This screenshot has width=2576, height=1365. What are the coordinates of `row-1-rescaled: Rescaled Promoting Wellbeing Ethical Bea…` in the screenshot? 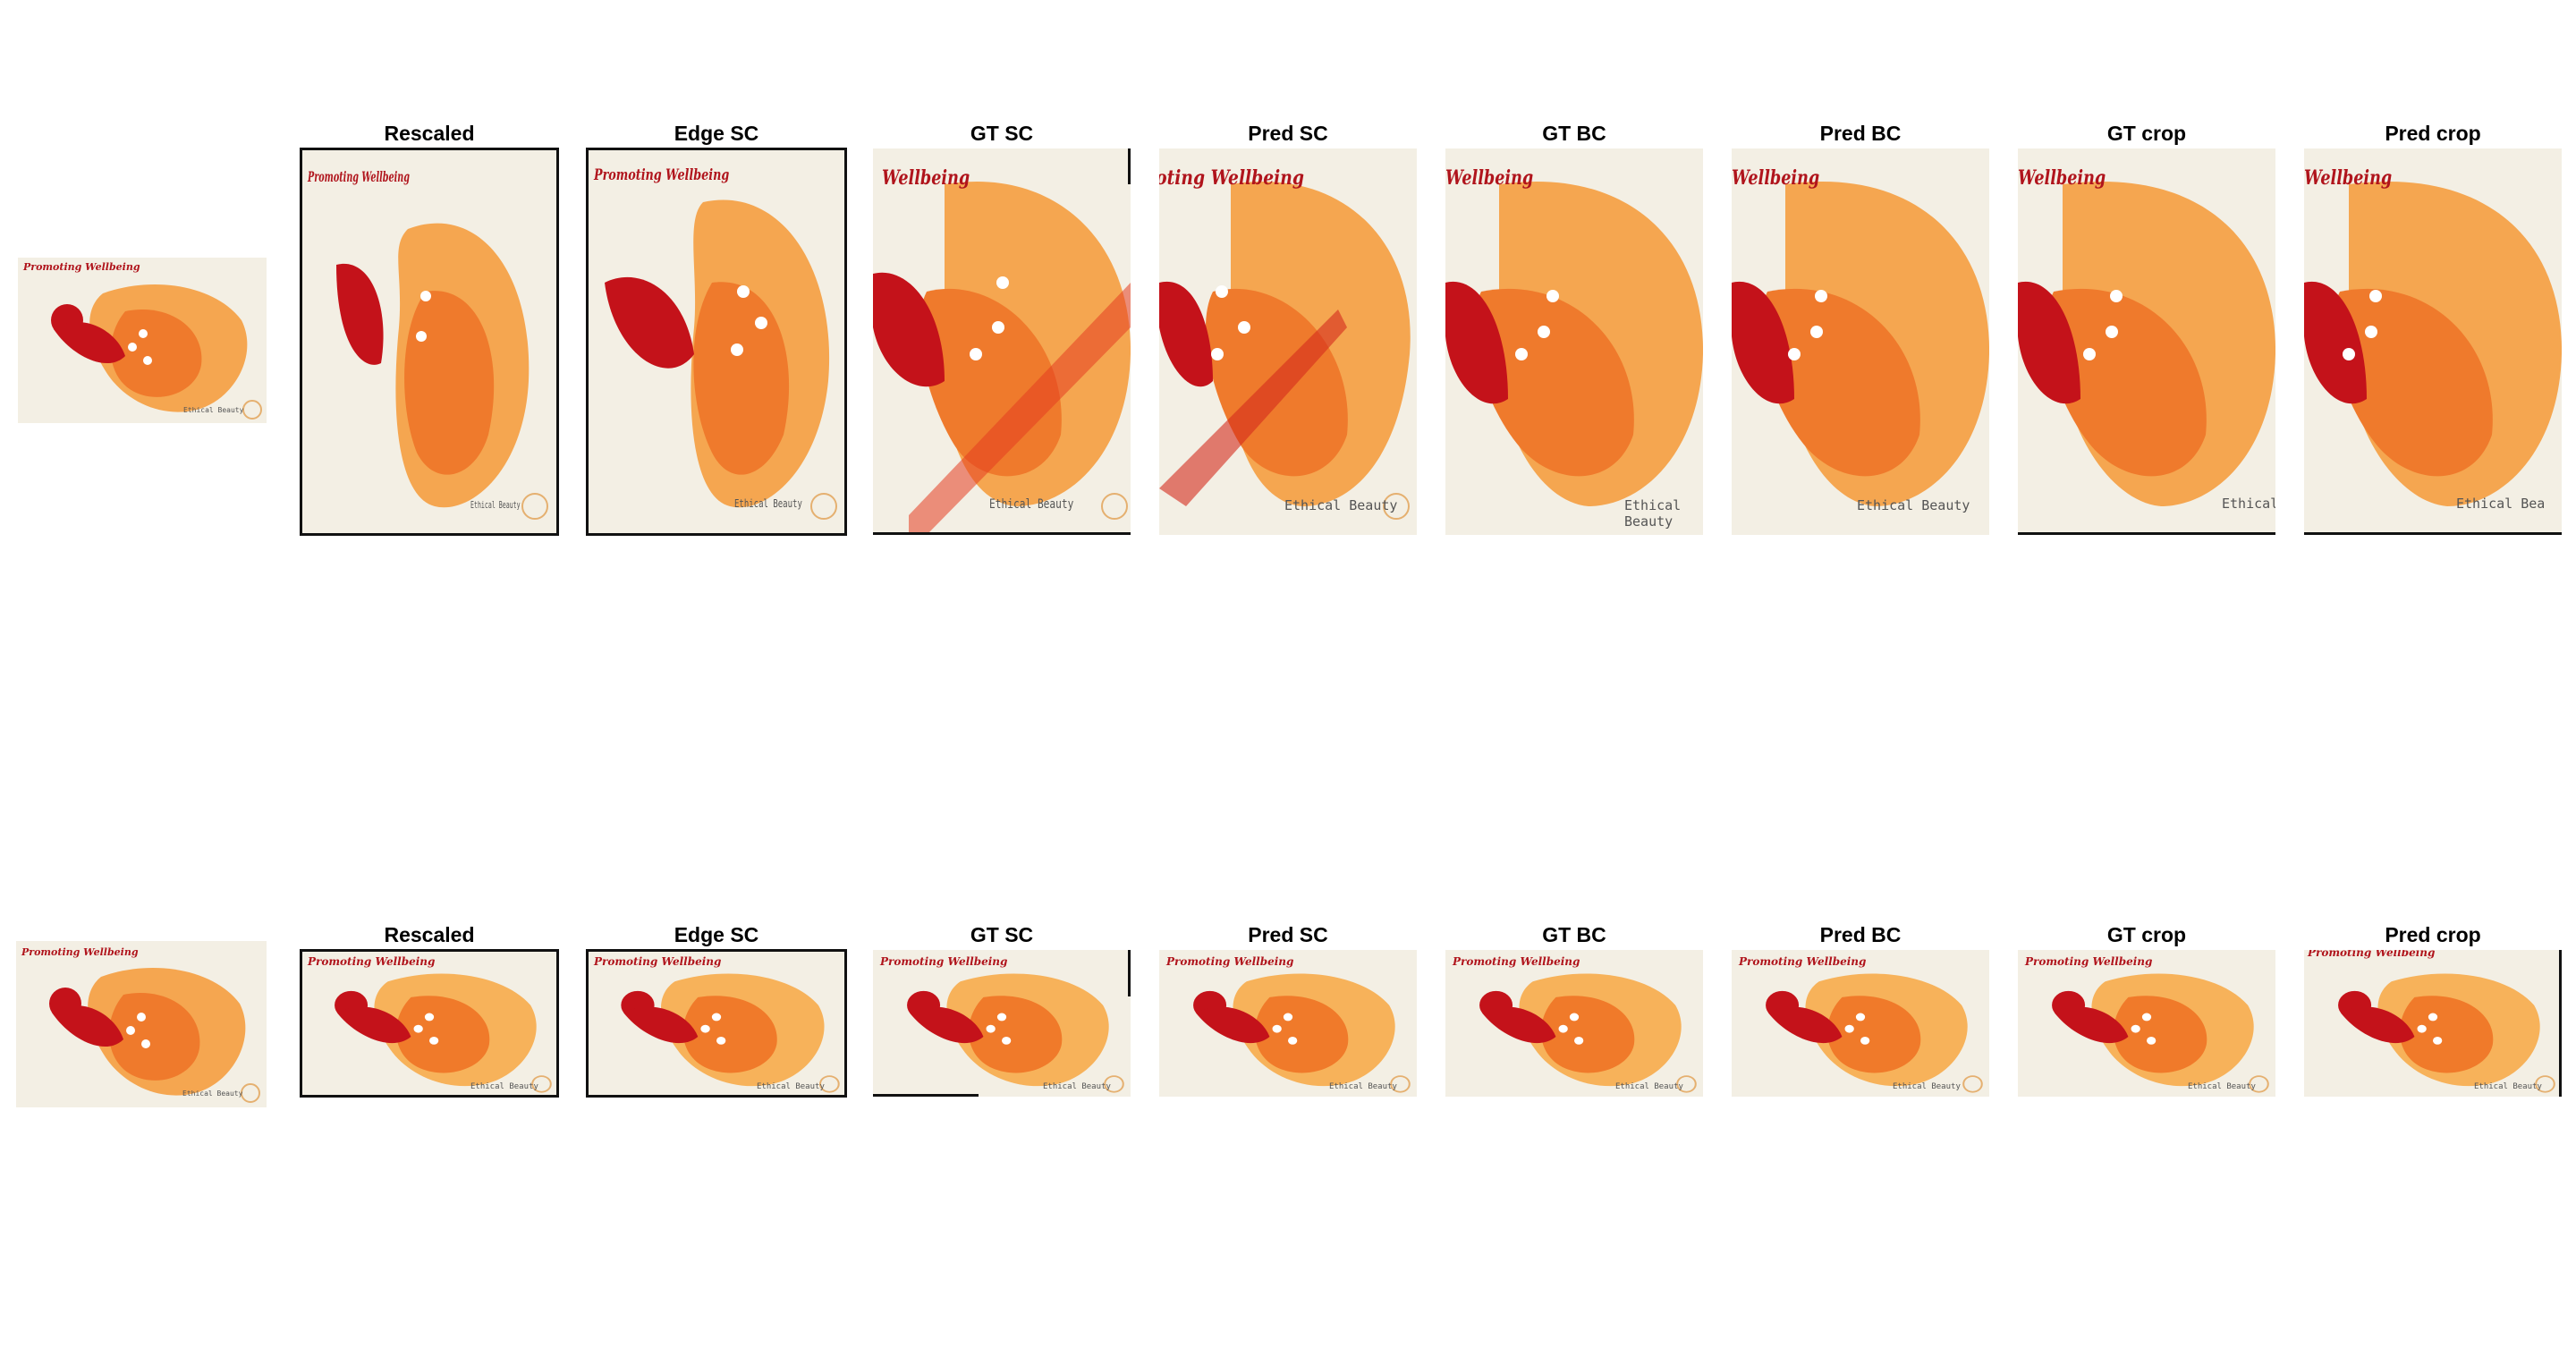 It's located at (429, 329).